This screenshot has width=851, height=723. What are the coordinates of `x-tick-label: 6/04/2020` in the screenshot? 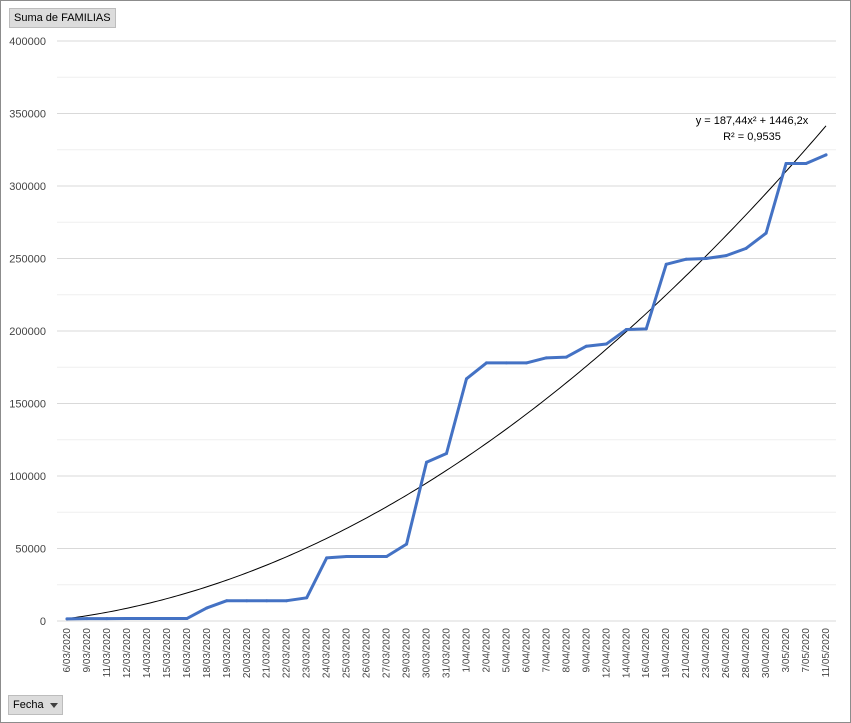 It's located at (526, 650).